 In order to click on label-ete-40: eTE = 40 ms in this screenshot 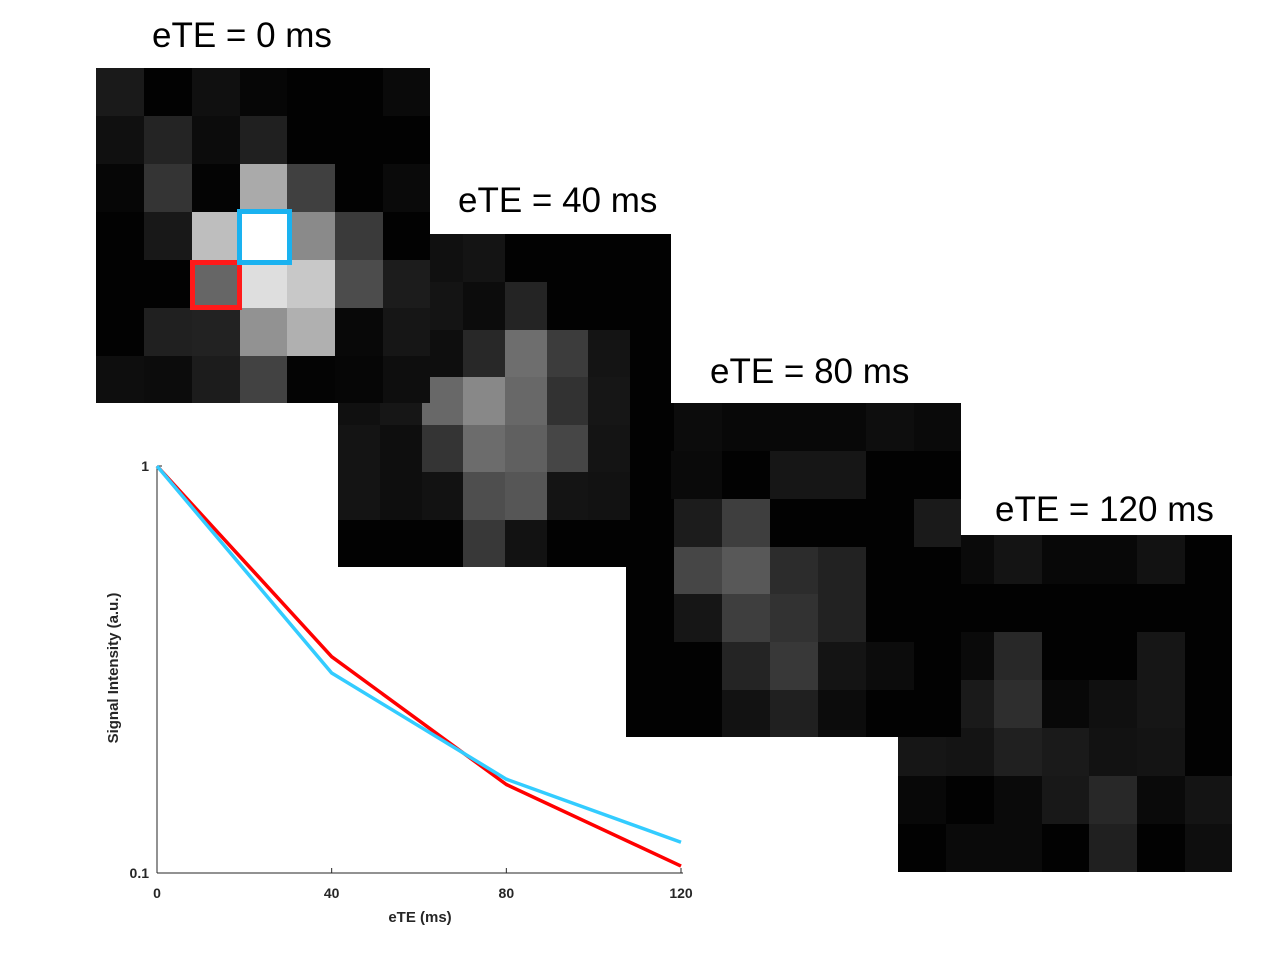, I will do `click(558, 200)`.